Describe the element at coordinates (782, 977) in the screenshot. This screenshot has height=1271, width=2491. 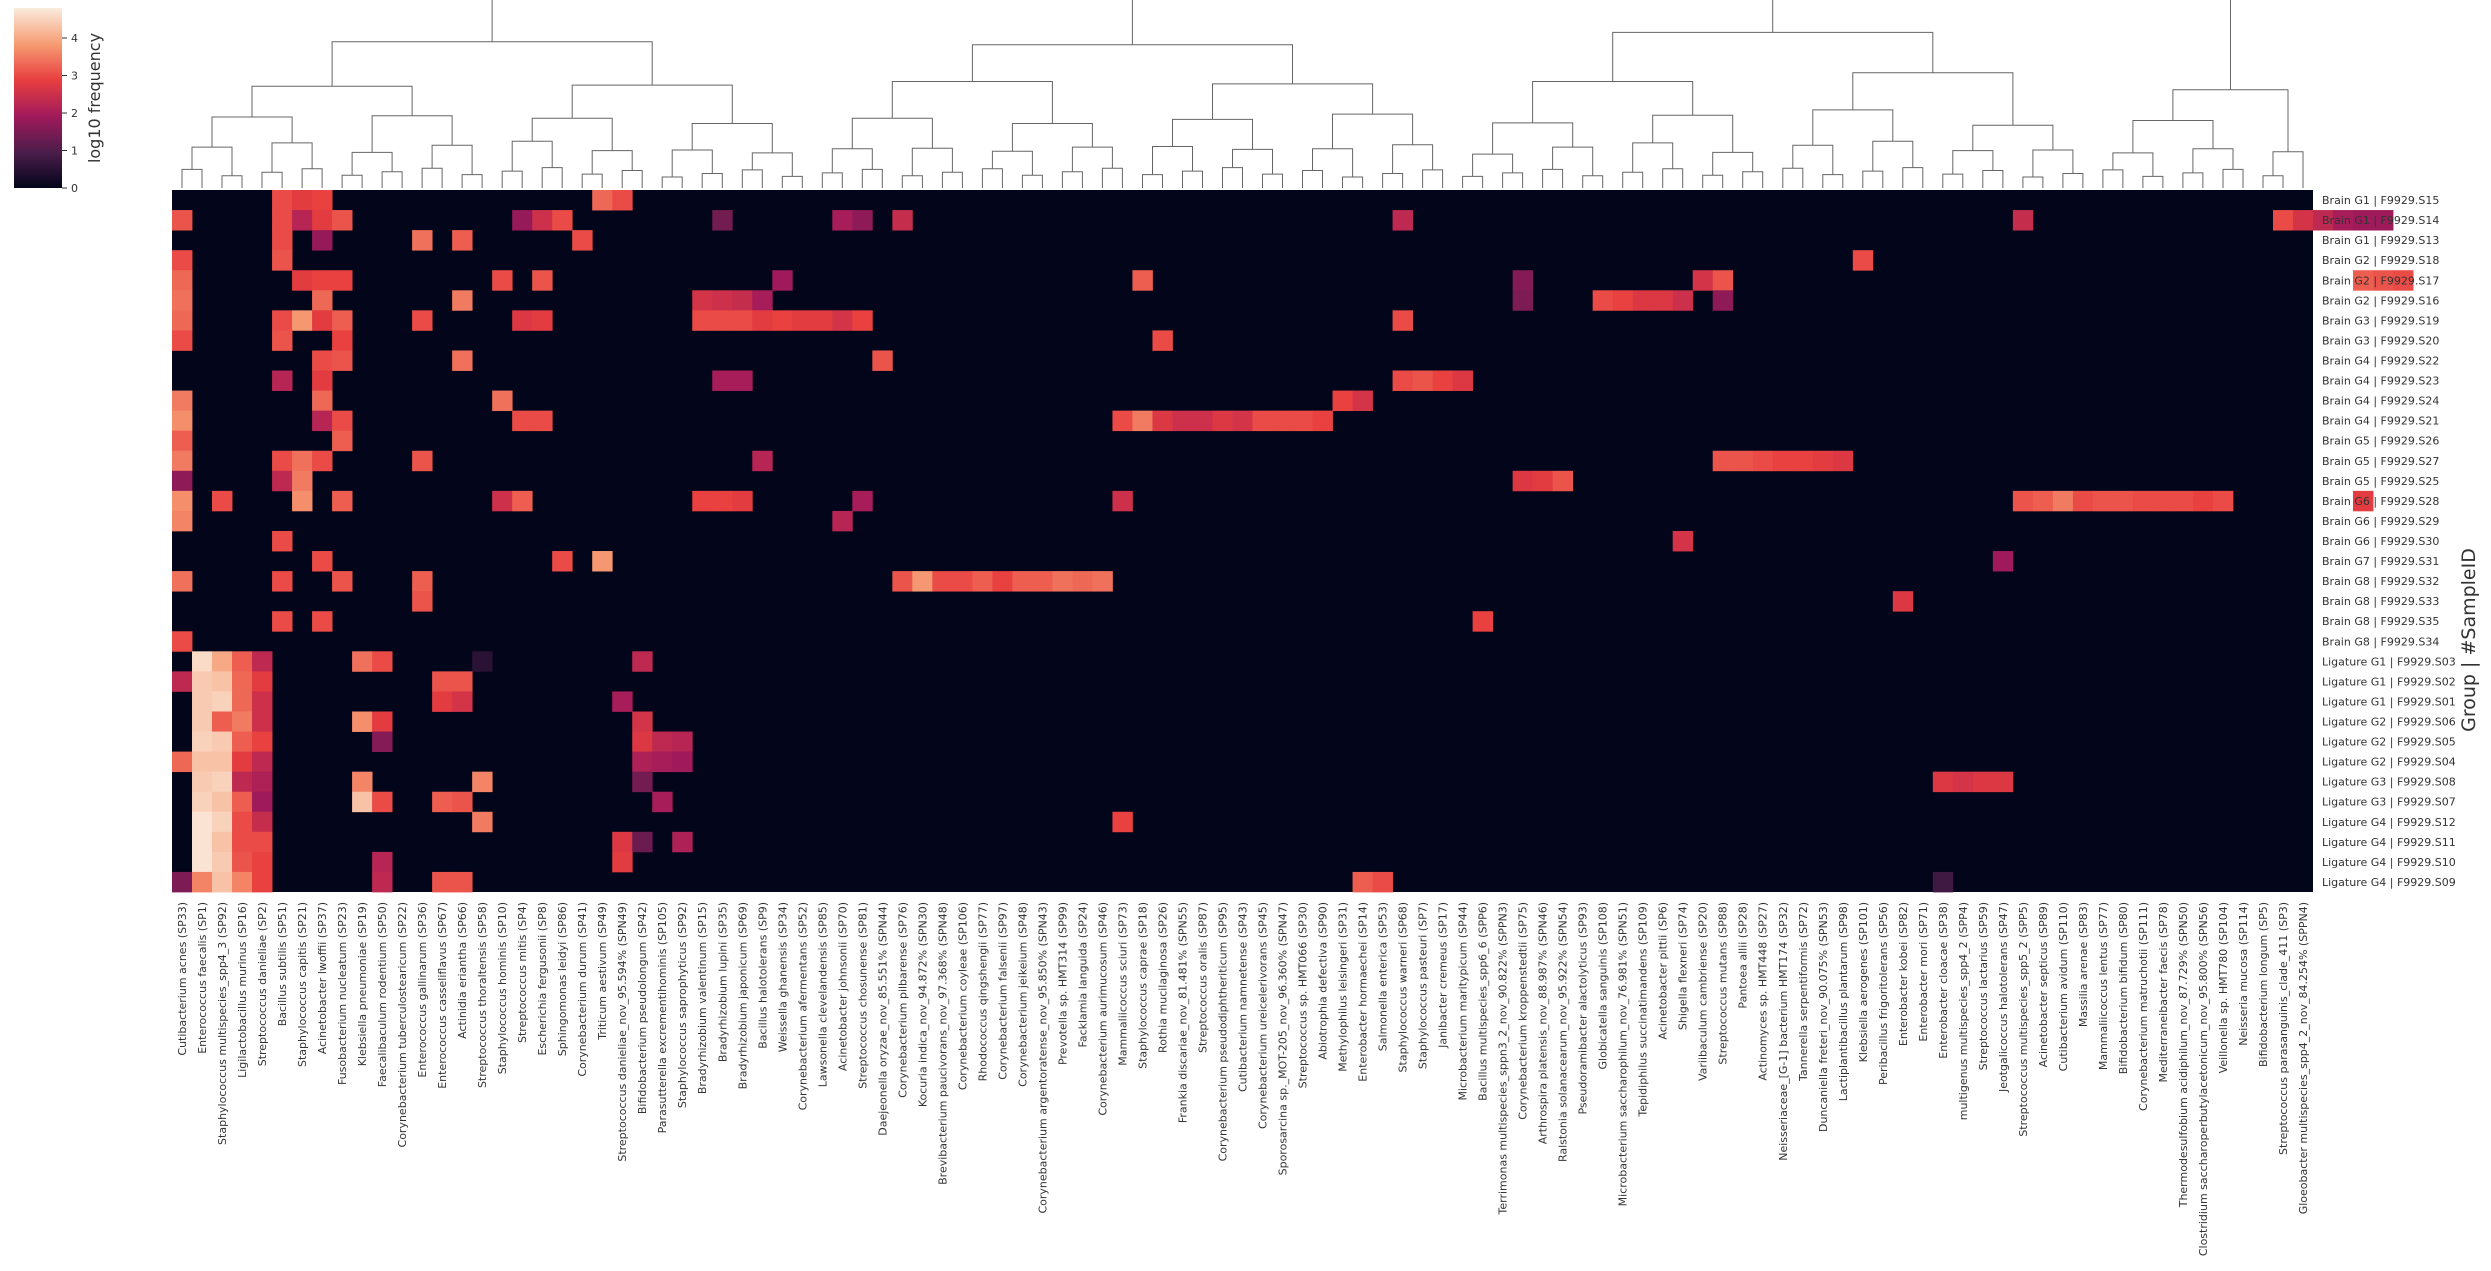
I see `column-label: Weissella ghanensis (SP34)` at that location.